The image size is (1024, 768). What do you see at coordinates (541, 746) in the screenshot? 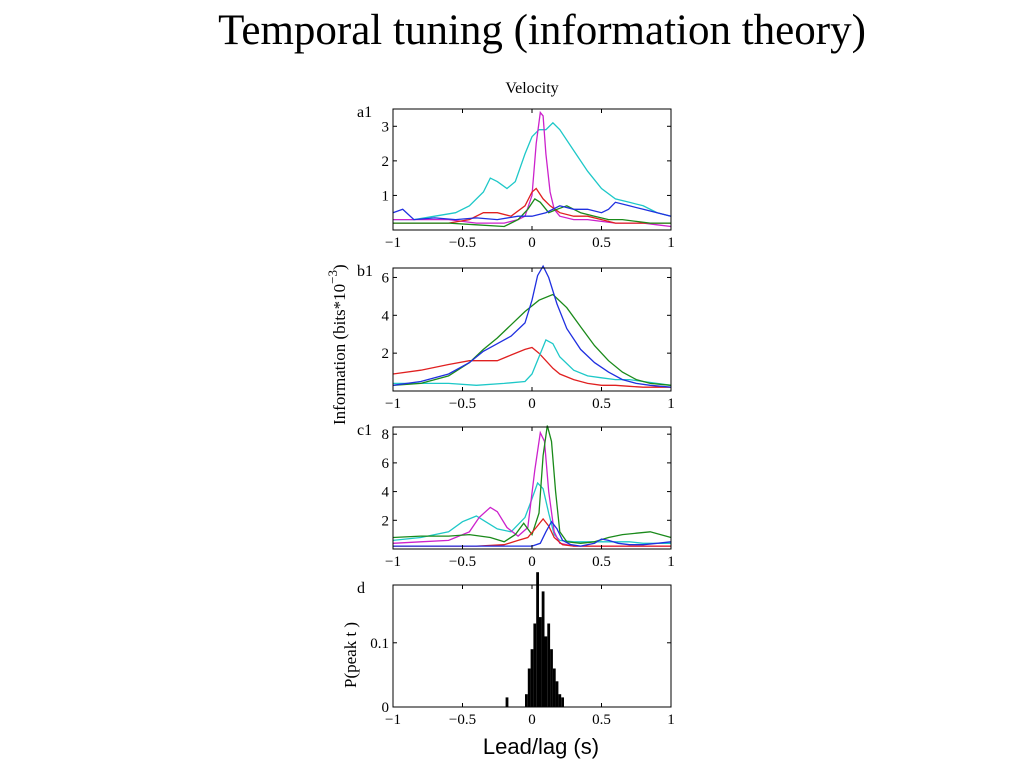
I see `x-axis-label: Lead/lag (s)` at bounding box center [541, 746].